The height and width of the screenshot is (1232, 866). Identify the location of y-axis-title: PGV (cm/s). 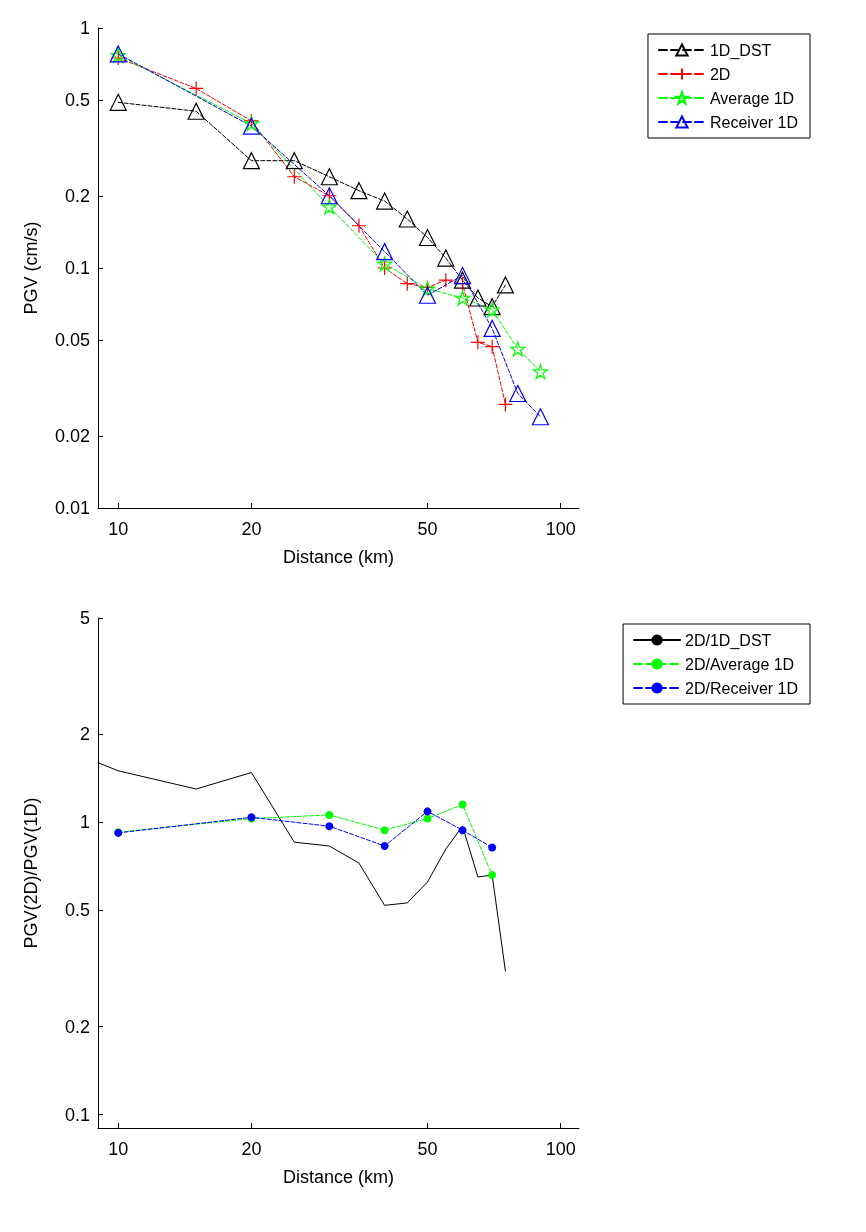
(31, 268).